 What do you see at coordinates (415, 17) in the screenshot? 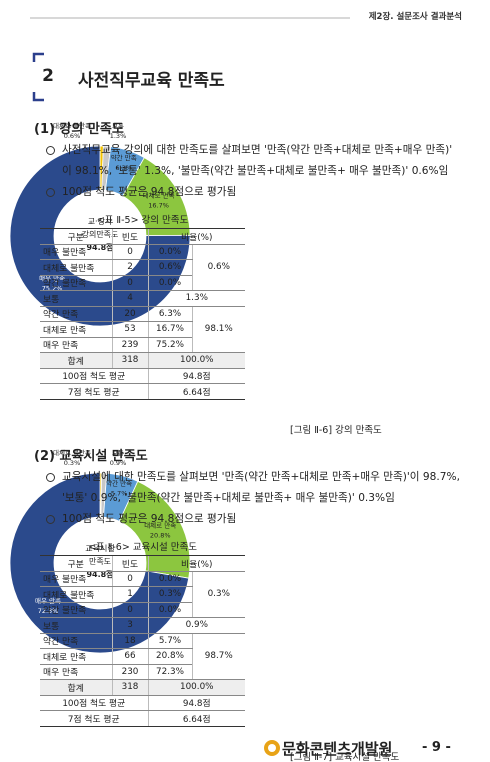
I see `chapter-header: 제2장. 설문조사 결과분석` at bounding box center [415, 17].